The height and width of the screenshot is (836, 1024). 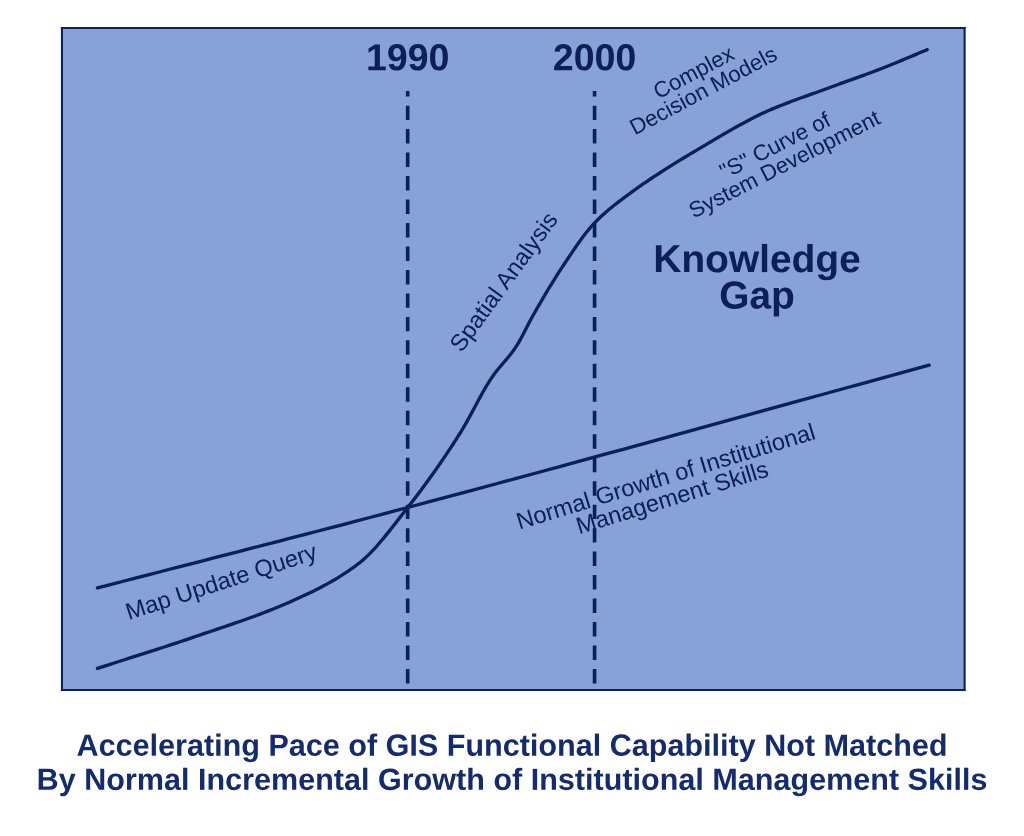 I want to click on text: Accelerating Pace of GIS Functional Capability Not Matched By Normal Incremental Growth of Institutional Management Skills, so click(x=512, y=765).